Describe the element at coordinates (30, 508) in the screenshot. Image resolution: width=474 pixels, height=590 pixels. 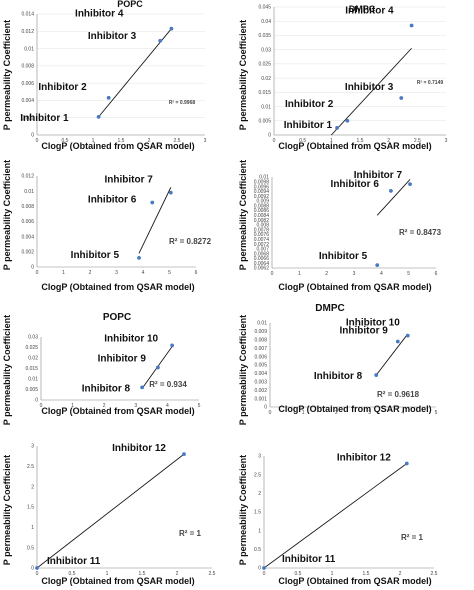
I see `y-tick-label: 1.5` at that location.